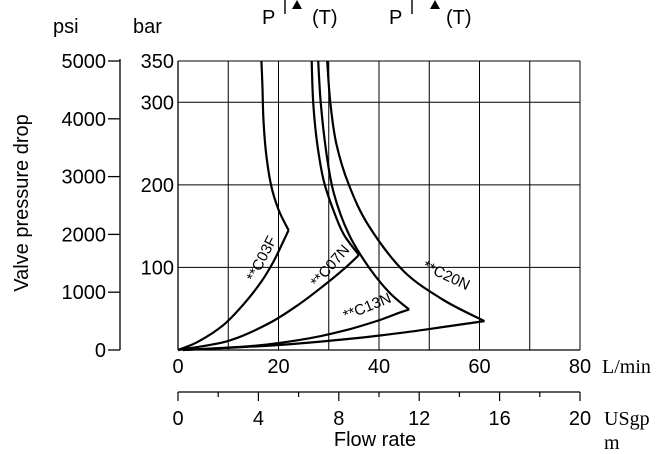 The height and width of the screenshot is (454, 662). What do you see at coordinates (300, 14) in the screenshot?
I see `port-symbol-1: P (T)` at bounding box center [300, 14].